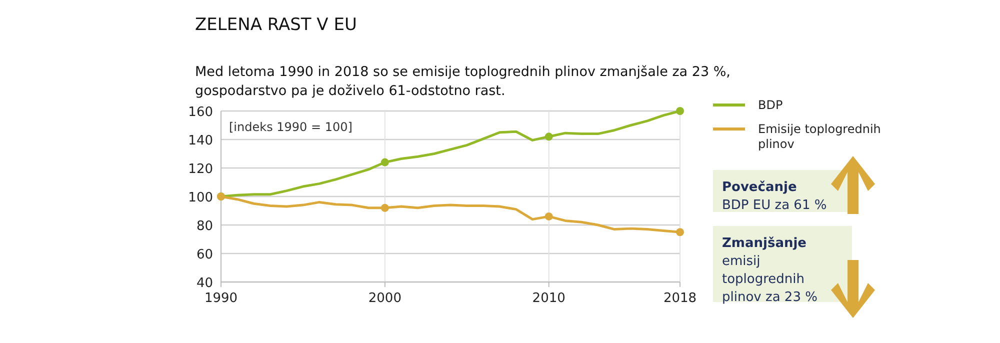 The image size is (1000, 343). What do you see at coordinates (680, 298) in the screenshot?
I see `x-tick-label: 2018` at bounding box center [680, 298].